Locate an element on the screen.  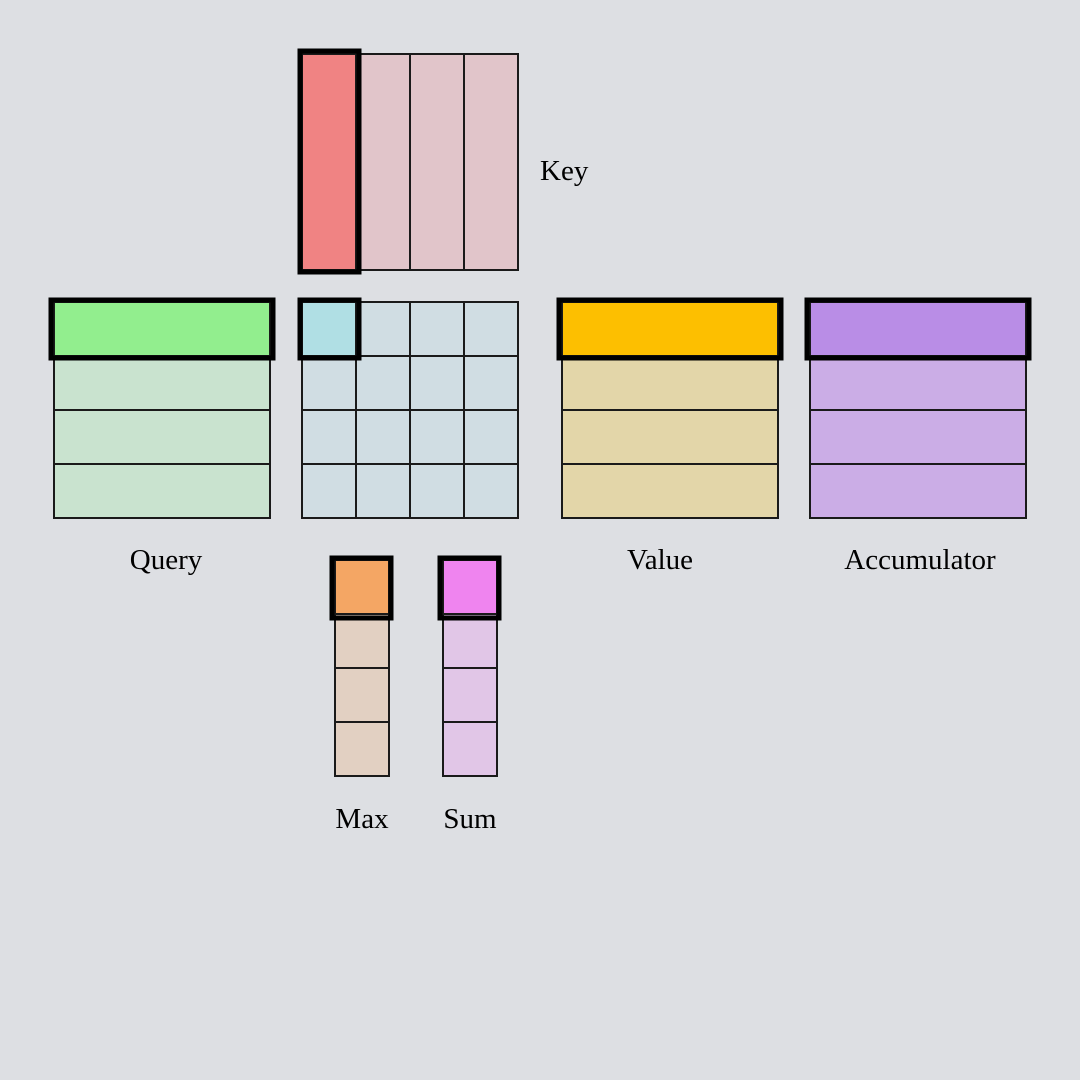
scores-cell-r4-c4 is located at coordinates (491, 491).